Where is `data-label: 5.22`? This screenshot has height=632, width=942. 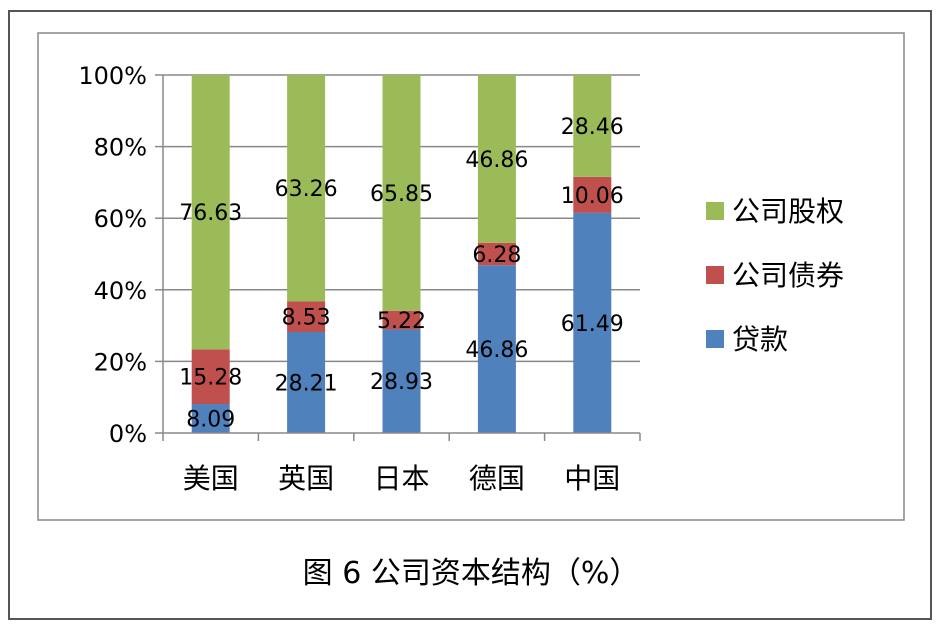 data-label: 5.22 is located at coordinates (401, 321).